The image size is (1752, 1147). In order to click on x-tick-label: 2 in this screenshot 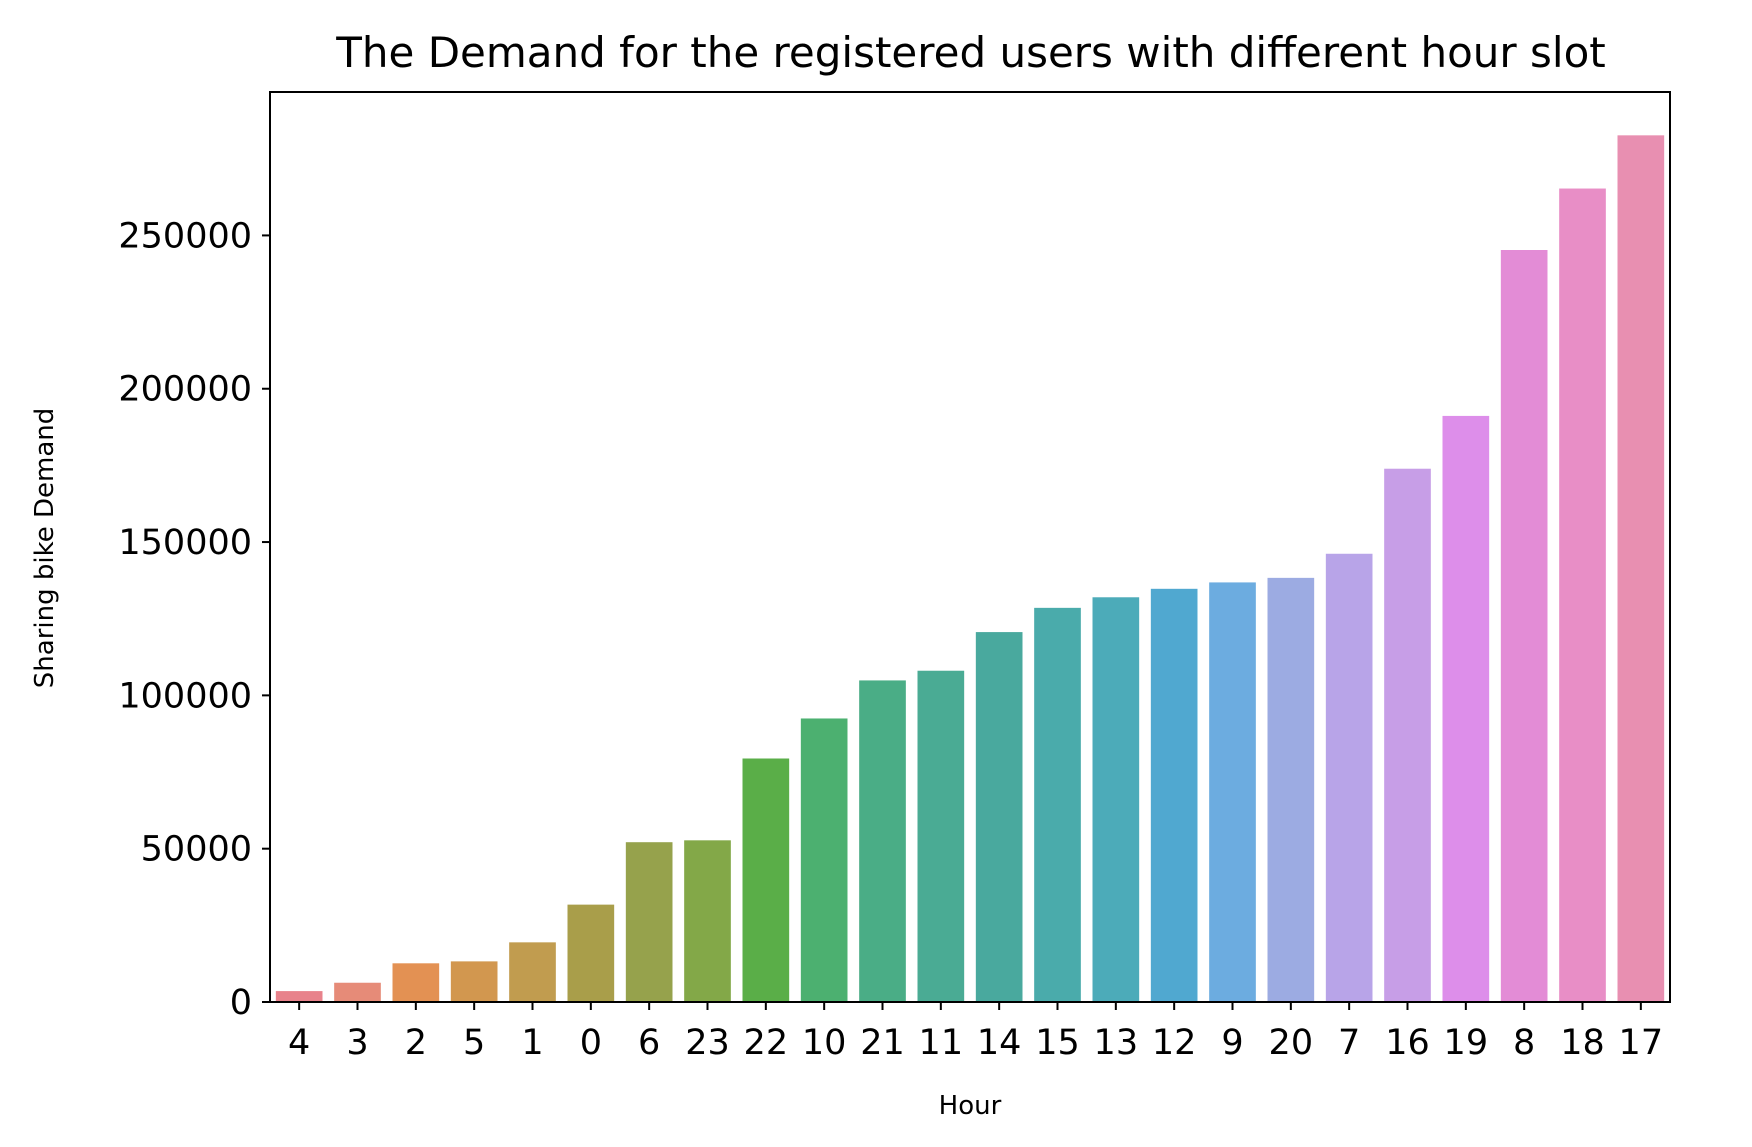, I will do `click(416, 1043)`.